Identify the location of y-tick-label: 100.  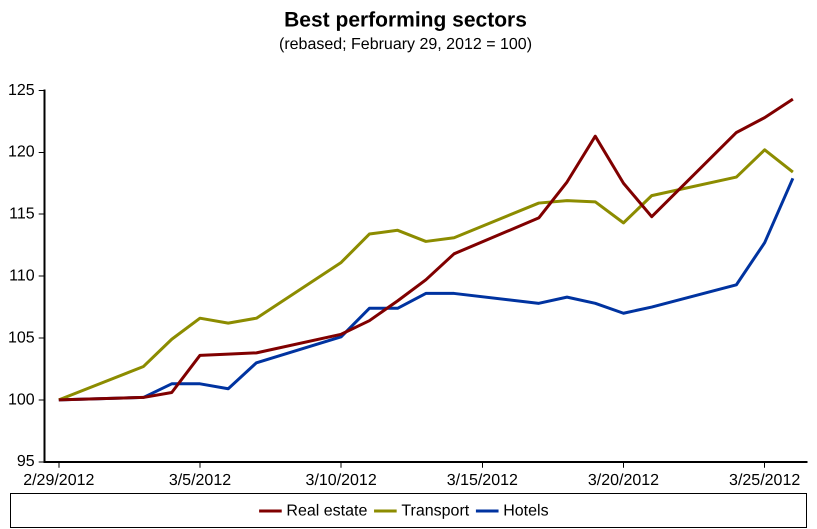
(21, 399).